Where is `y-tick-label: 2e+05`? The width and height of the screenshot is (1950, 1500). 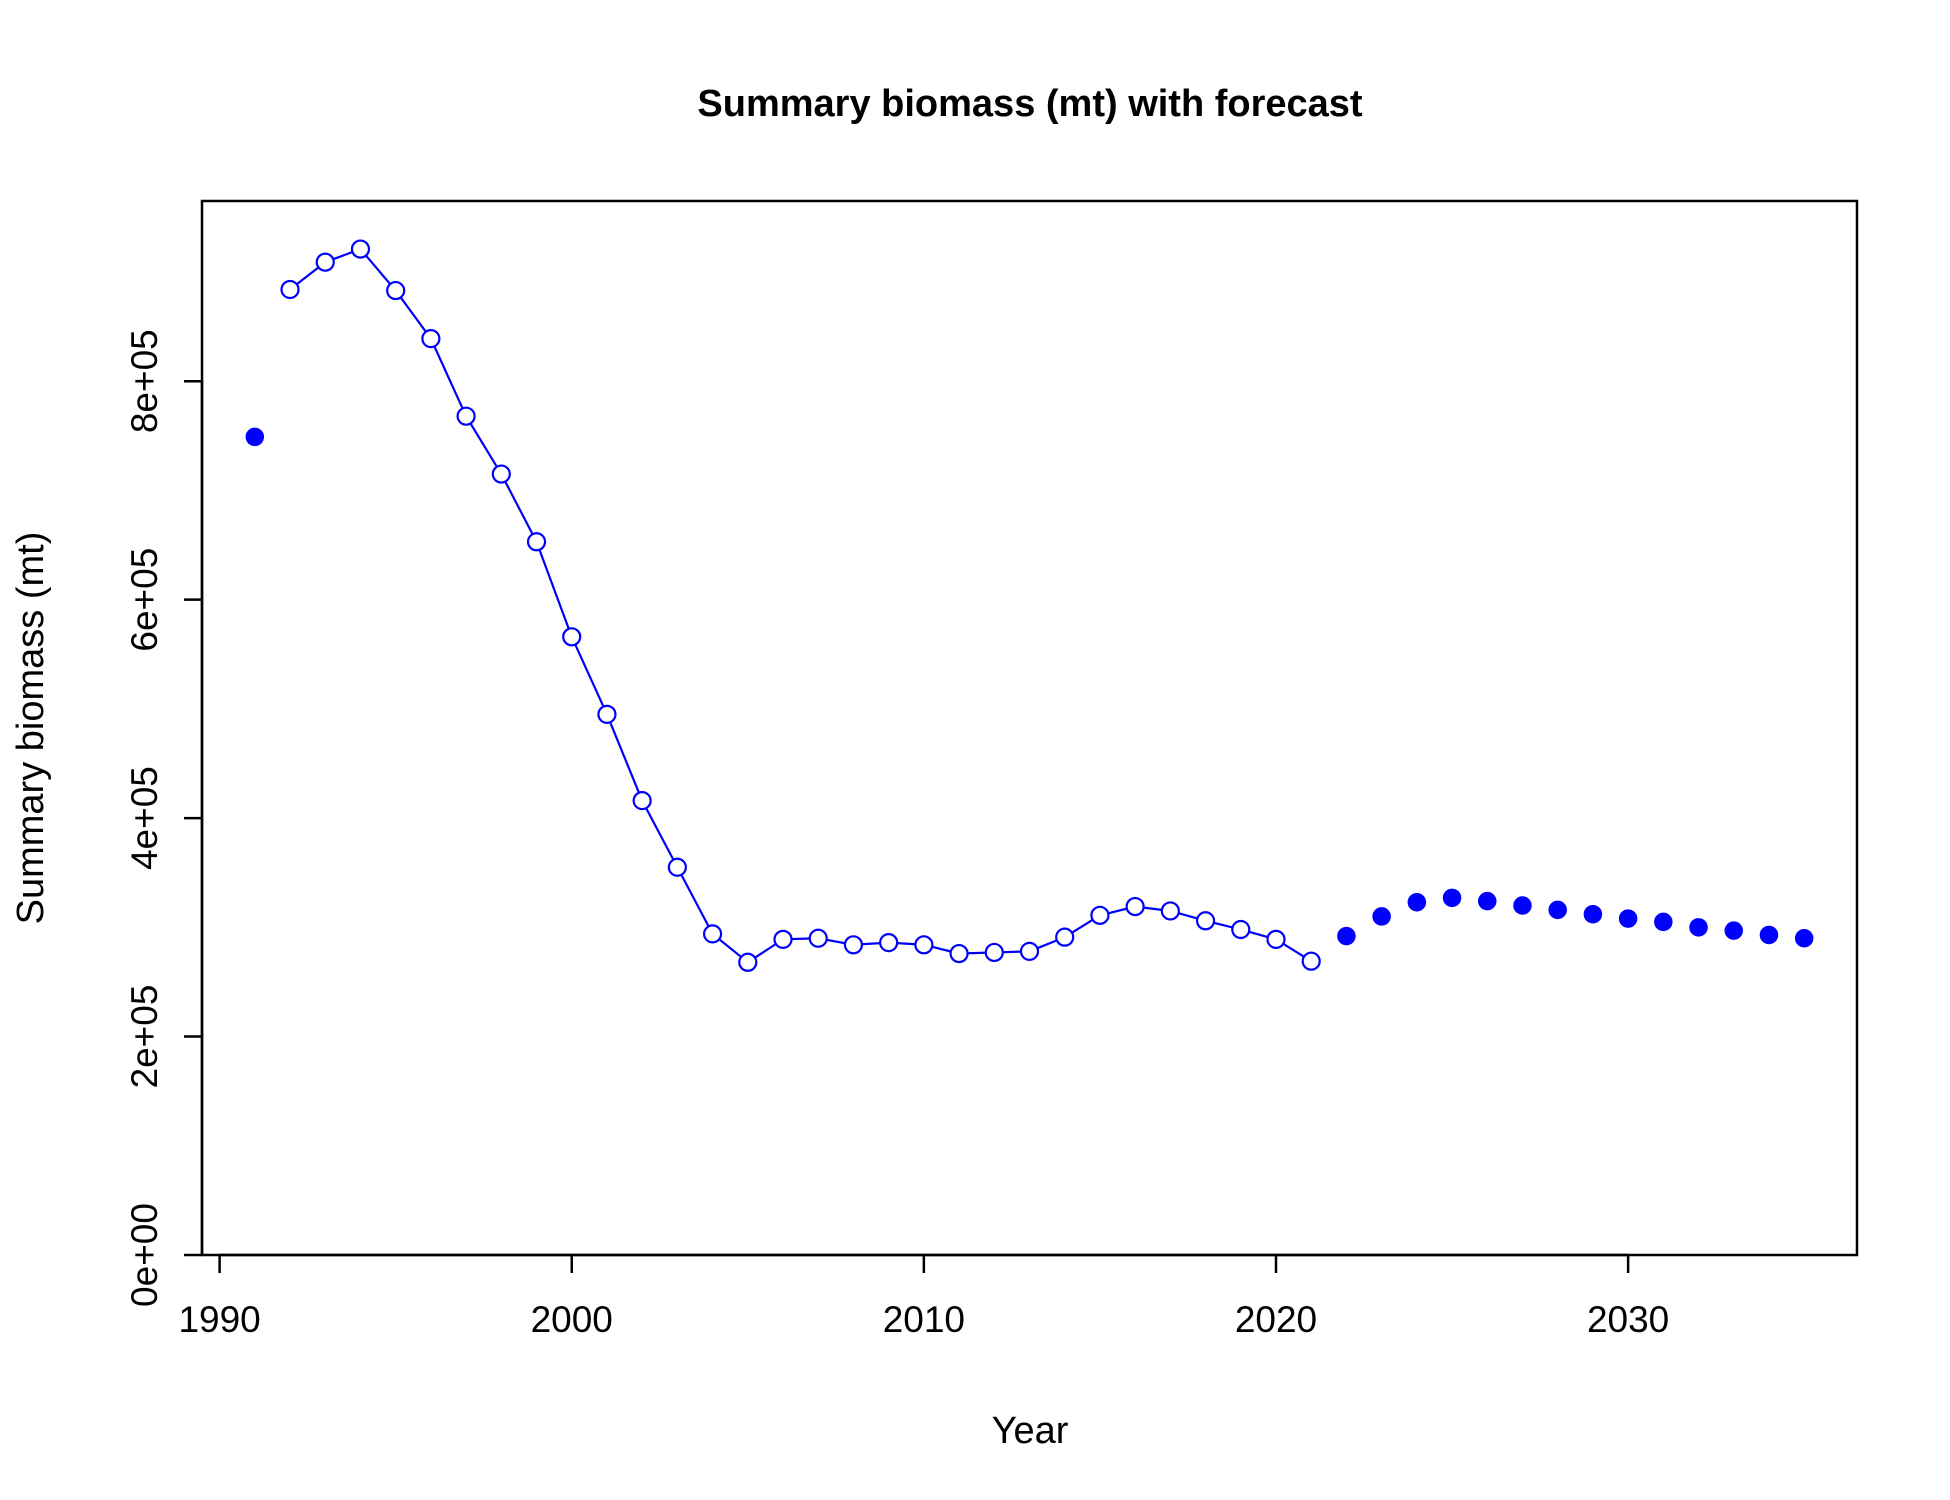
y-tick-label: 2e+05 is located at coordinates (144, 1037).